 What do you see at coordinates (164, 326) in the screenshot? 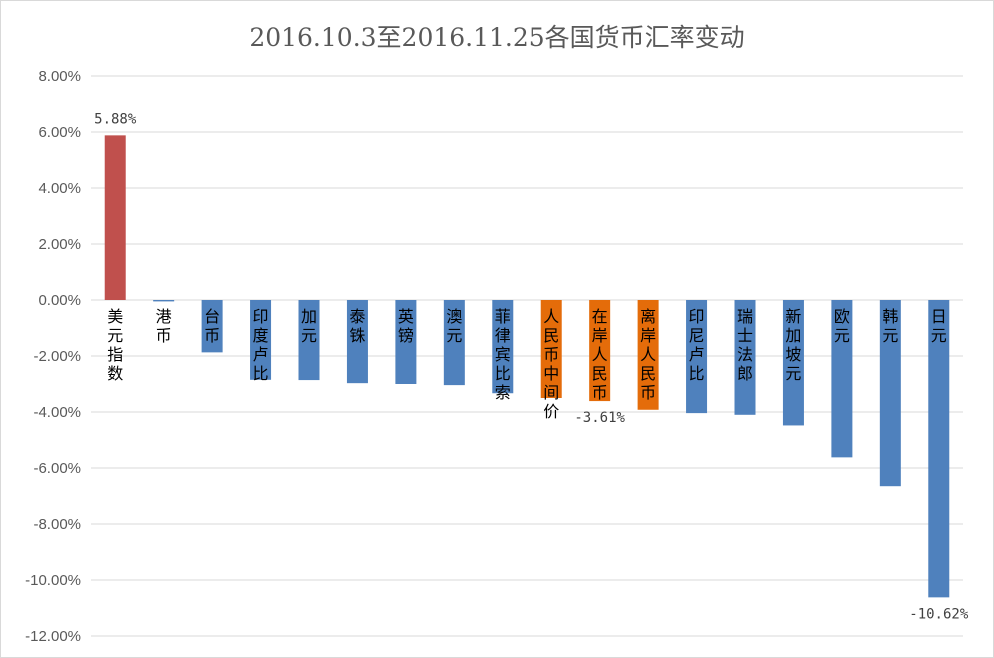
I see `category-label: 港币` at bounding box center [164, 326].